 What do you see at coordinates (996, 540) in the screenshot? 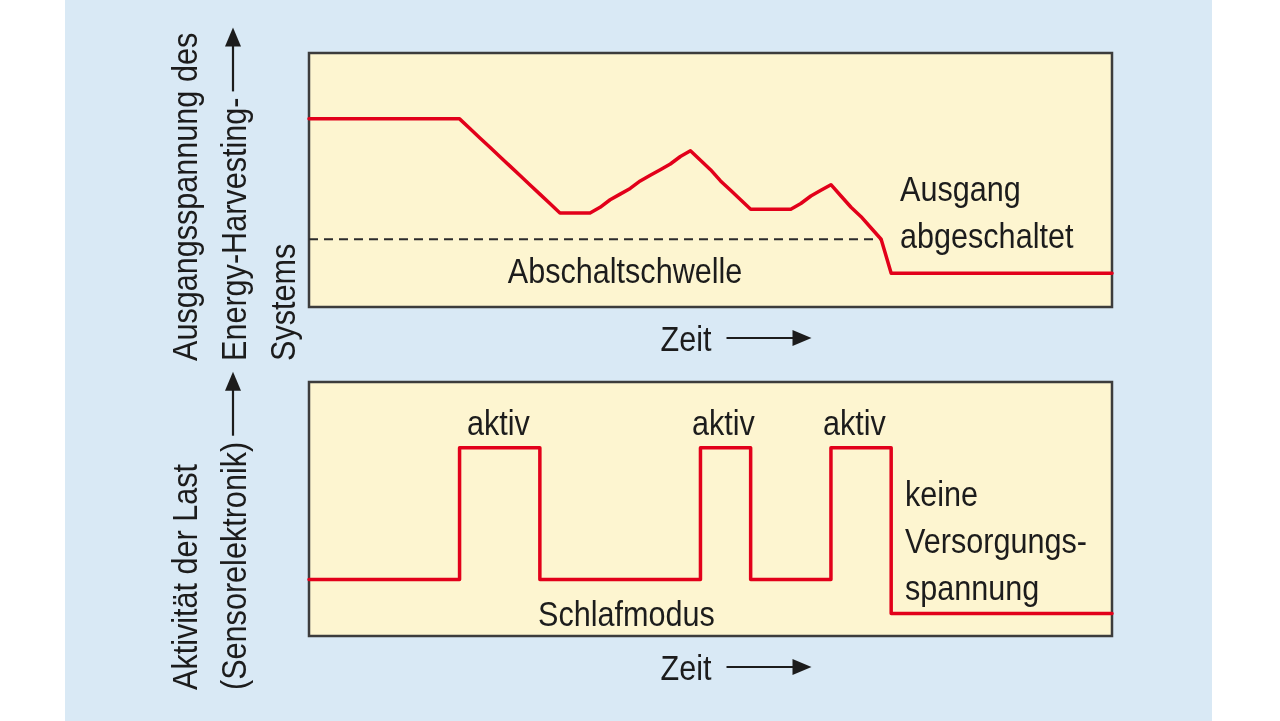
I see `annotation: keine Versorgungs- spannung` at bounding box center [996, 540].